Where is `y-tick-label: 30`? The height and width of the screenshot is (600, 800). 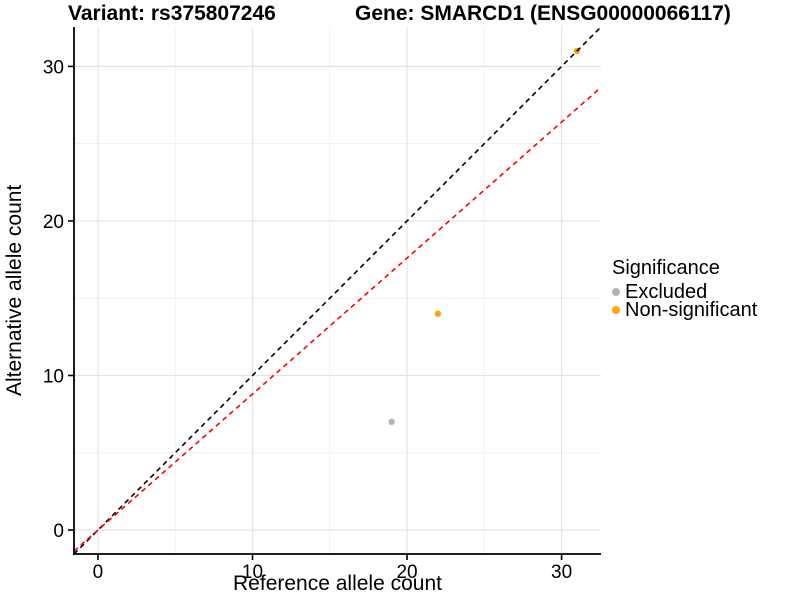
y-tick-label: 30 is located at coordinates (53, 67).